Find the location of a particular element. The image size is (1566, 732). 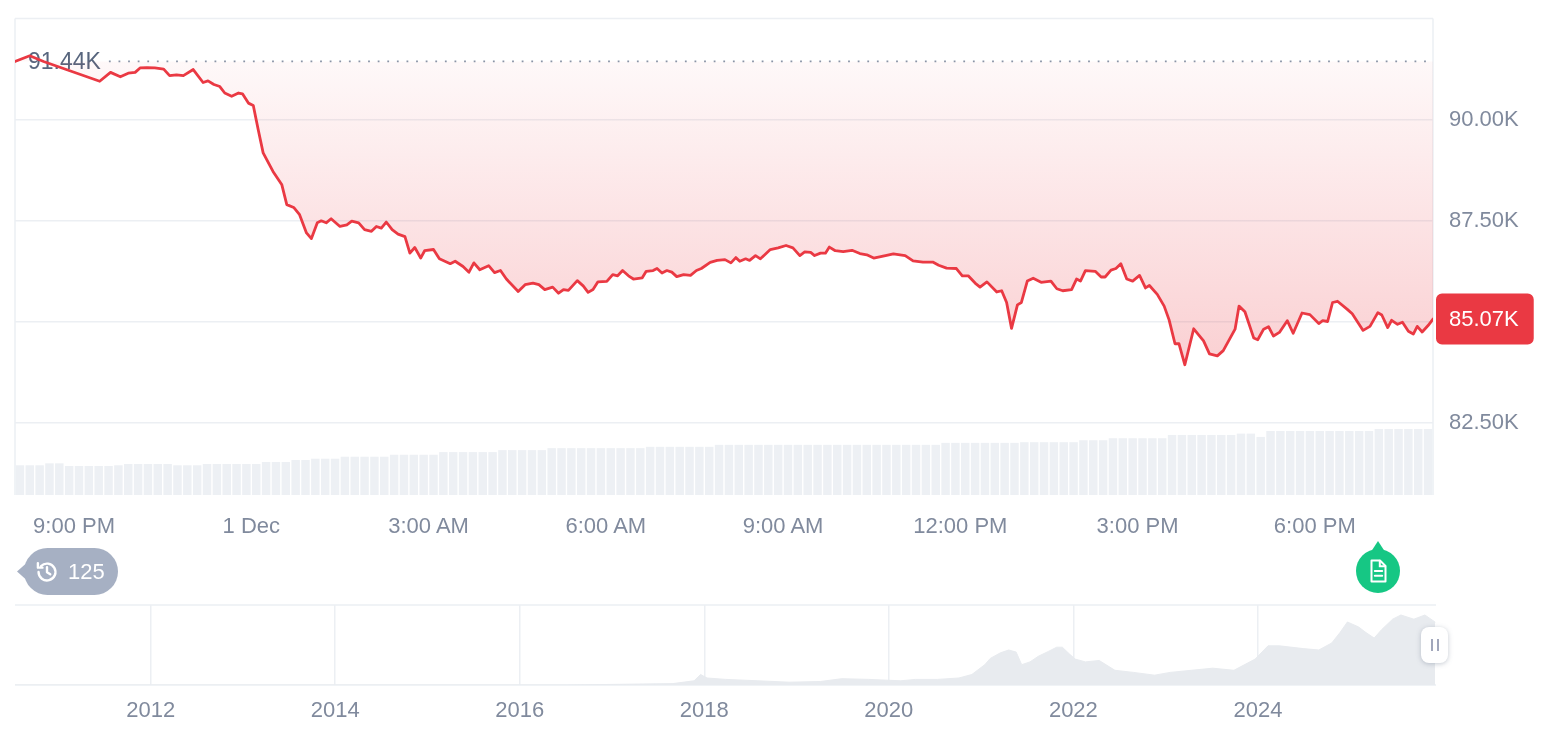

y-tick-label: 90.00K is located at coordinates (1484, 118).